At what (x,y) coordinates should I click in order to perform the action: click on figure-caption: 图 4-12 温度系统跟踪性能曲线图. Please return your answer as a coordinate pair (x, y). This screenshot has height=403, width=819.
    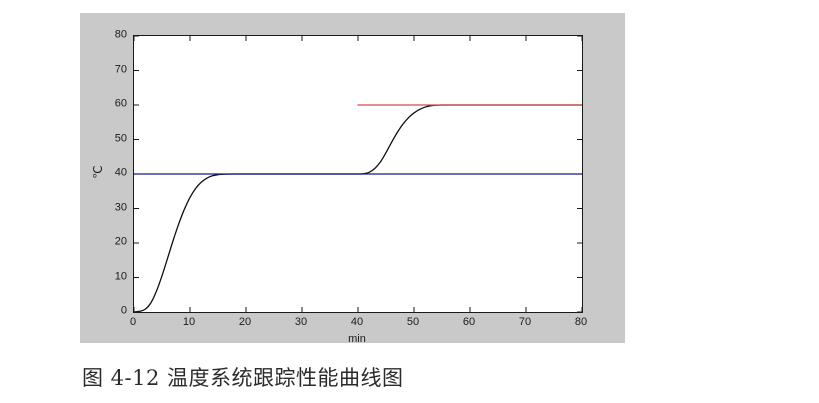
    Looking at the image, I should click on (243, 378).